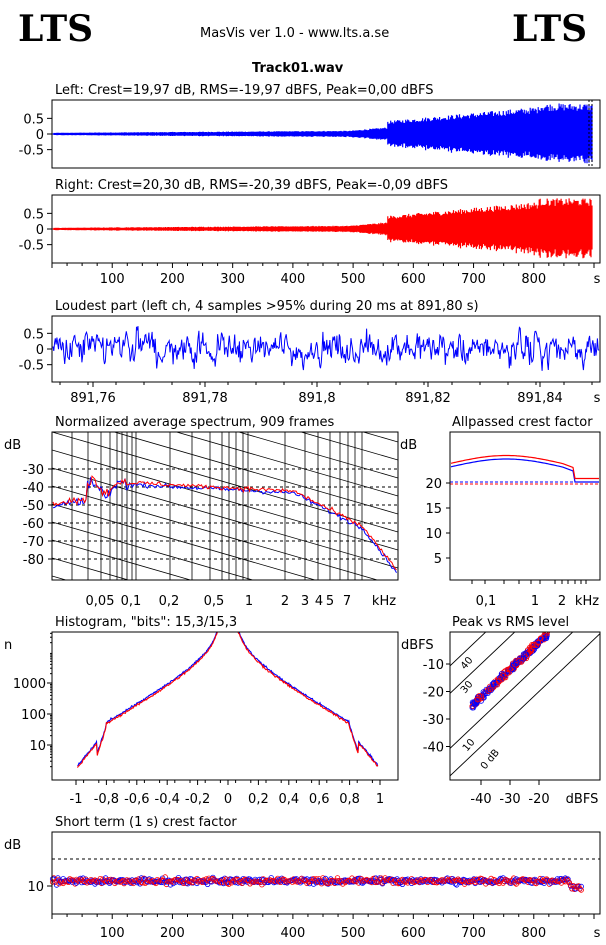 Image resolution: width=606 pixels, height=945 pixels. I want to click on x-tick-label: -40, so click(480, 799).